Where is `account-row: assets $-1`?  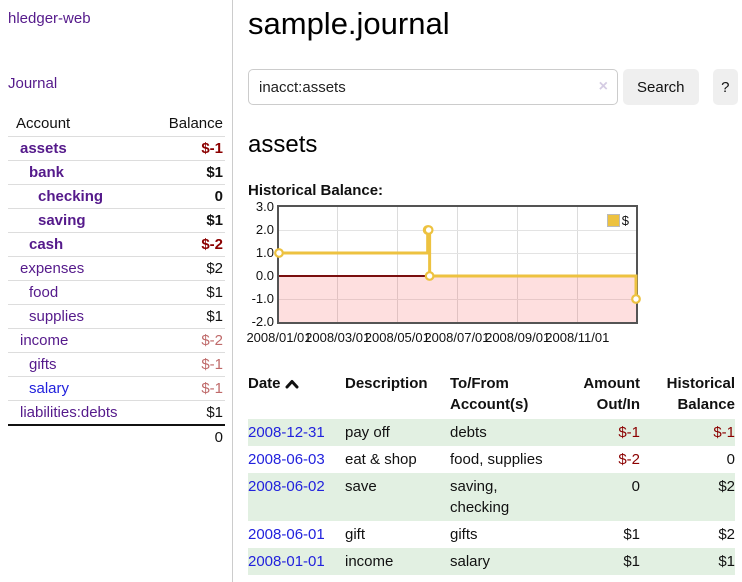 account-row: assets $-1 is located at coordinates (116, 149).